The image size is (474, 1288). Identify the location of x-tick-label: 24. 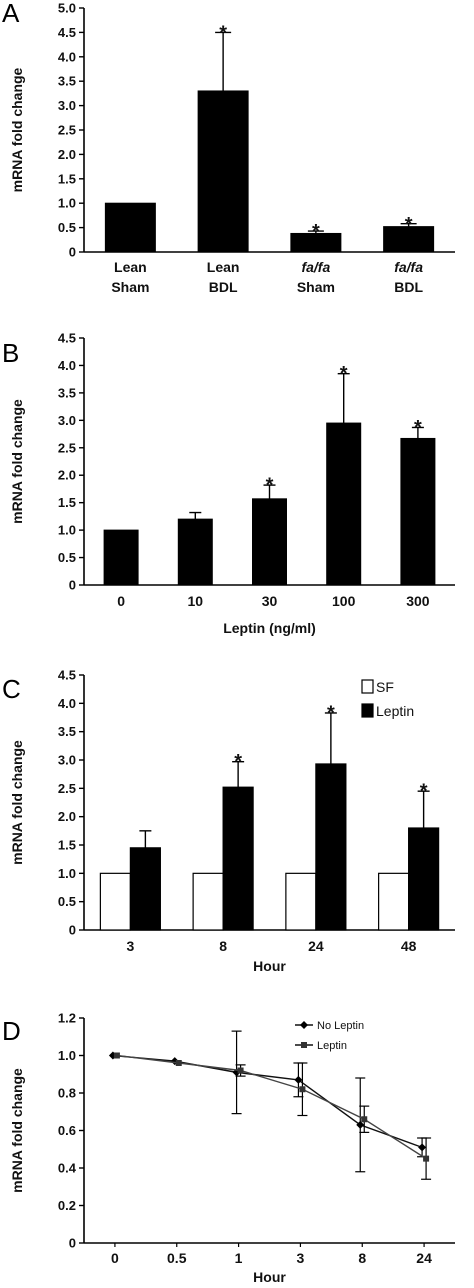
(424, 1258).